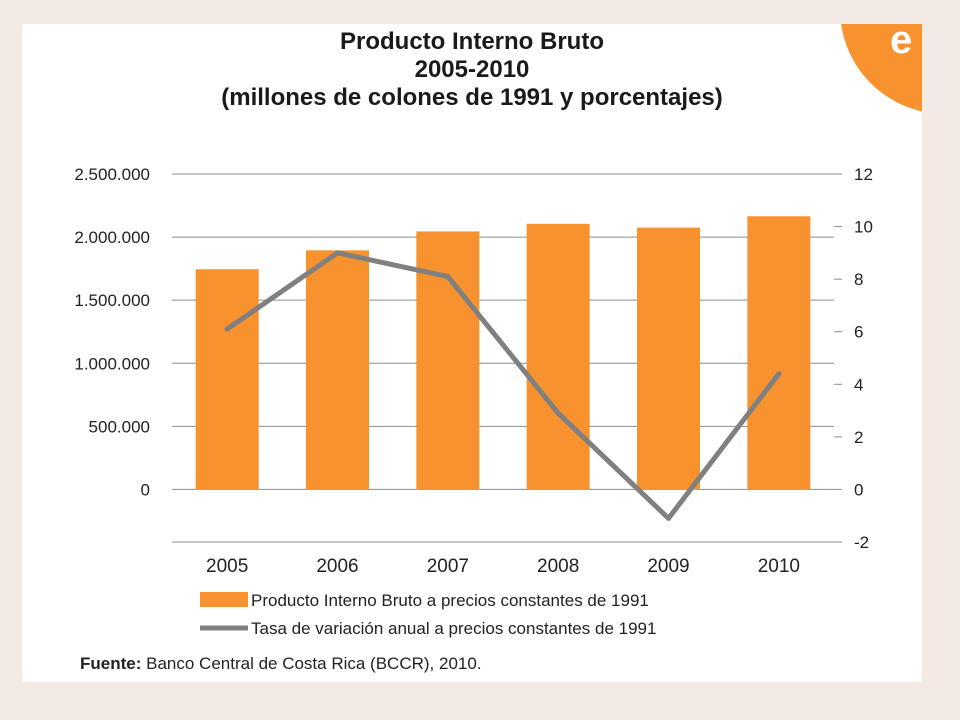  Describe the element at coordinates (558, 413) in the screenshot. I see `line-point-2008` at that location.